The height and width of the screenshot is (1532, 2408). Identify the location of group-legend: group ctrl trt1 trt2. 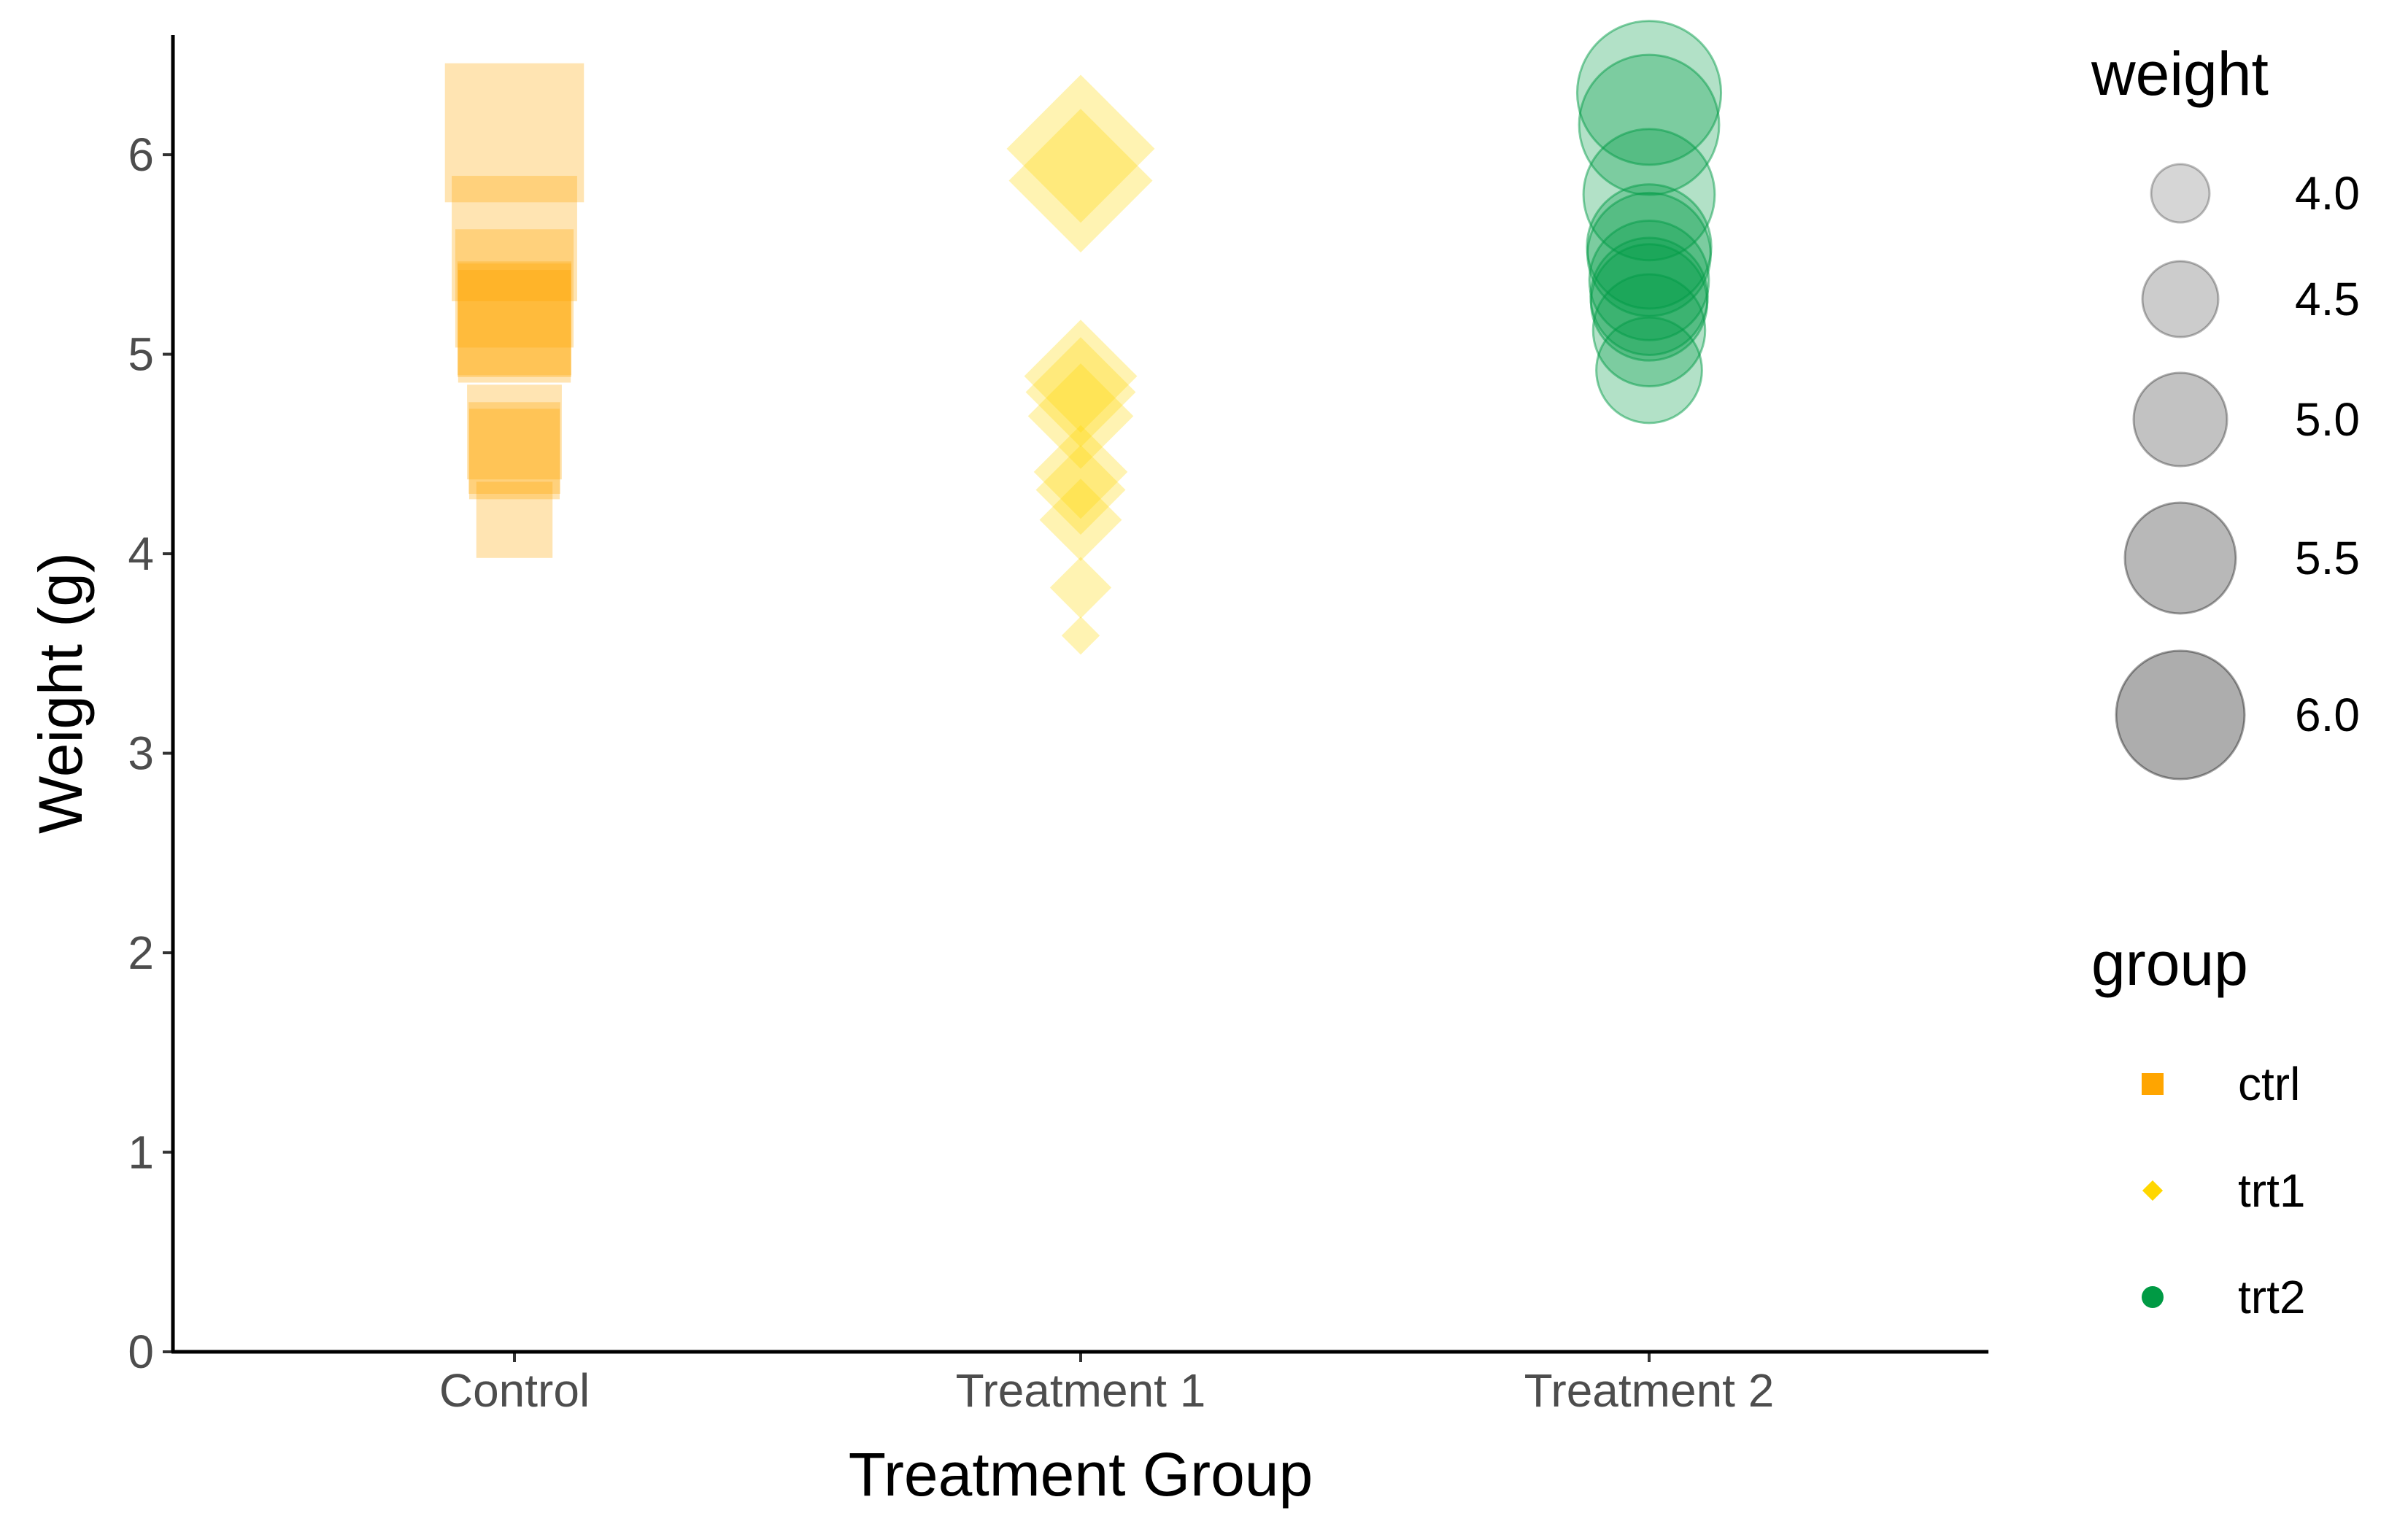
(2198, 1126).